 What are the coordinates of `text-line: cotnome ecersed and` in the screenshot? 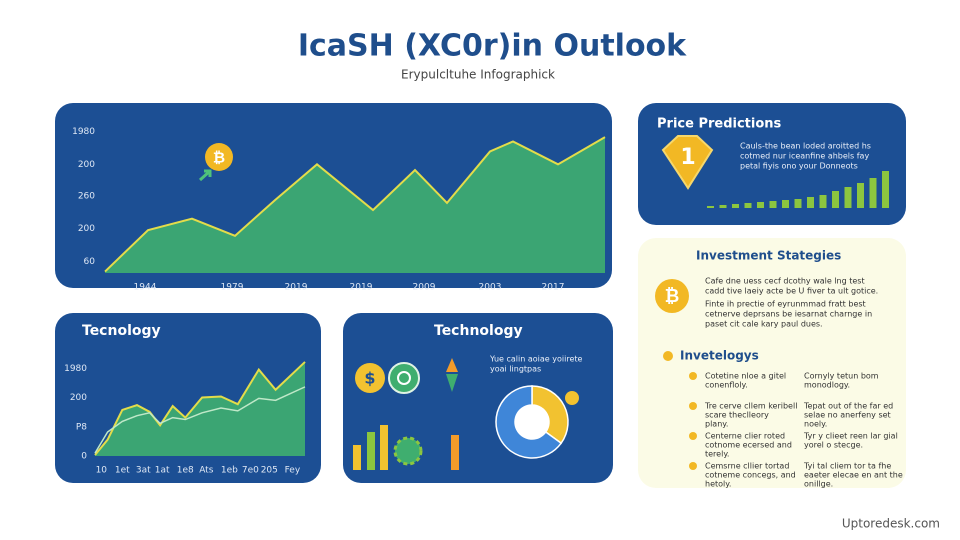 It's located at (748, 445).